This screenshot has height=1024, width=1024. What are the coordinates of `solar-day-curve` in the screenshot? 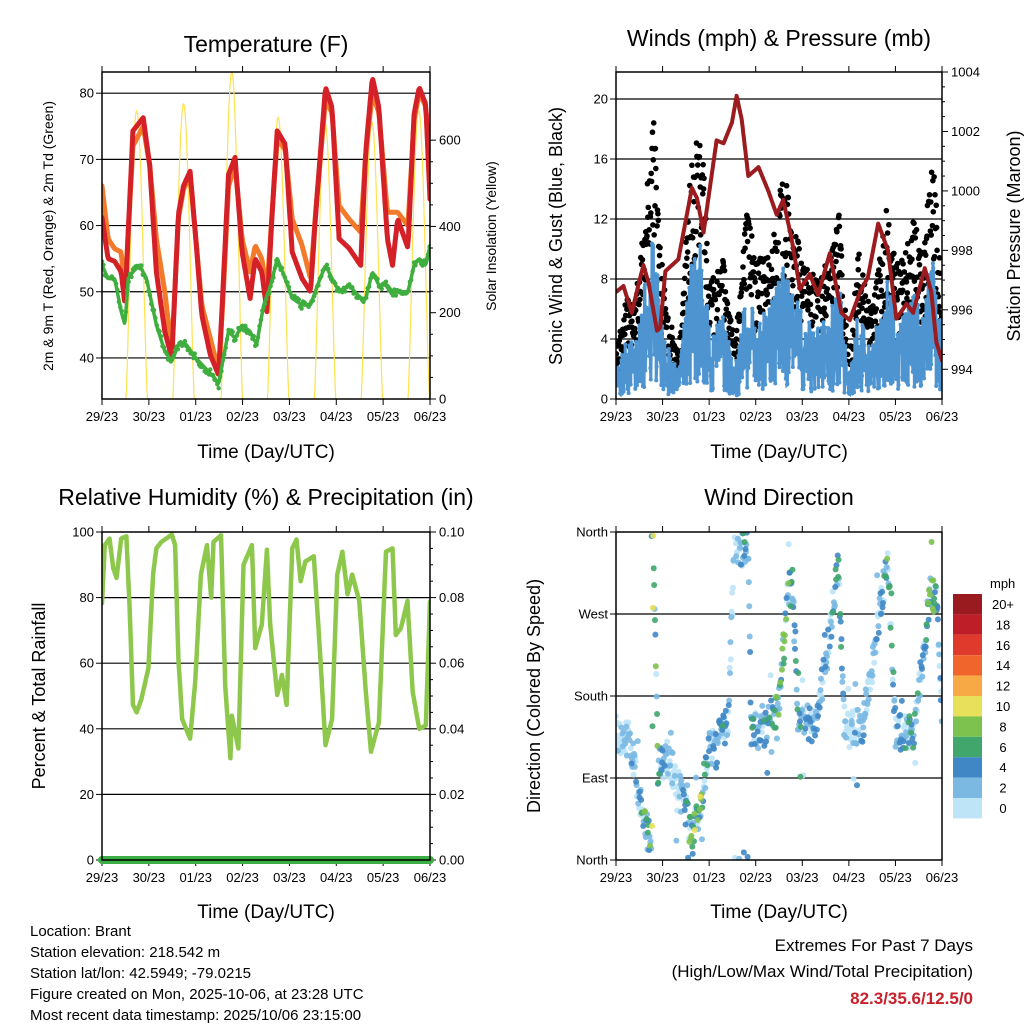 It's located at (418, 254).